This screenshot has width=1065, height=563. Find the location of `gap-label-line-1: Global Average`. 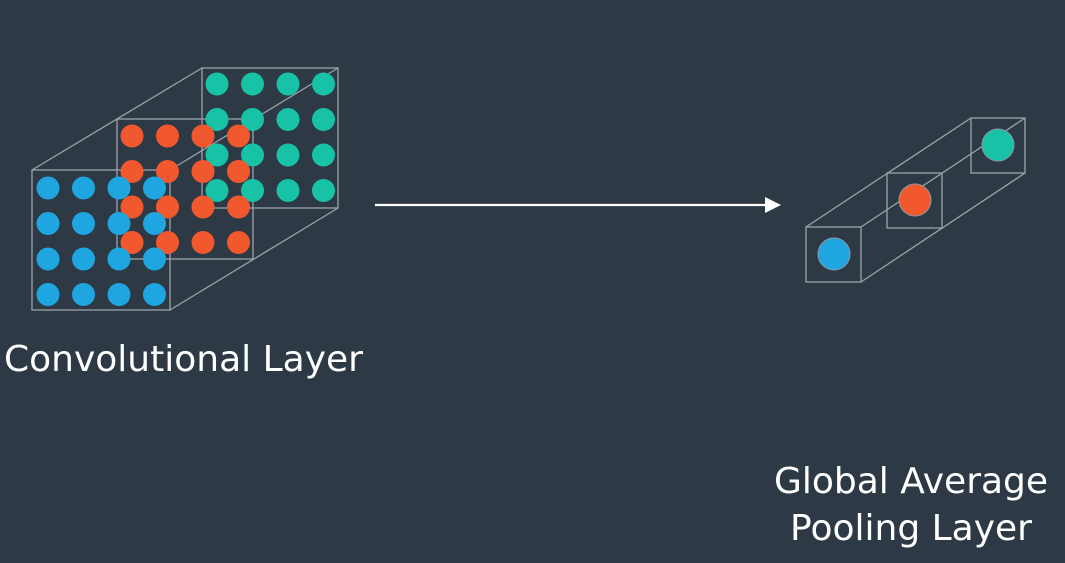

gap-label-line-1: Global Average is located at coordinates (911, 481).